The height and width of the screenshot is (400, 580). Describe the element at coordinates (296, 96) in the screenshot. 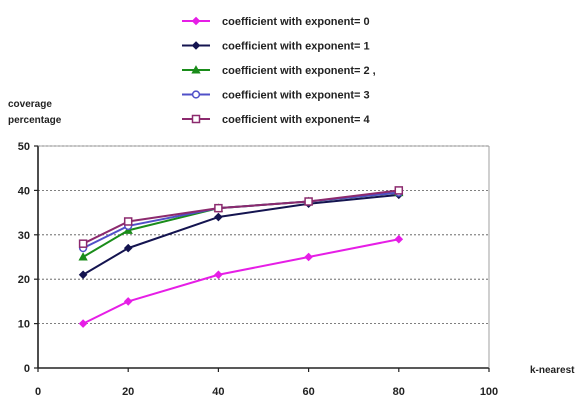

I see `legend-label-3: coefficient with exponent= 3` at that location.